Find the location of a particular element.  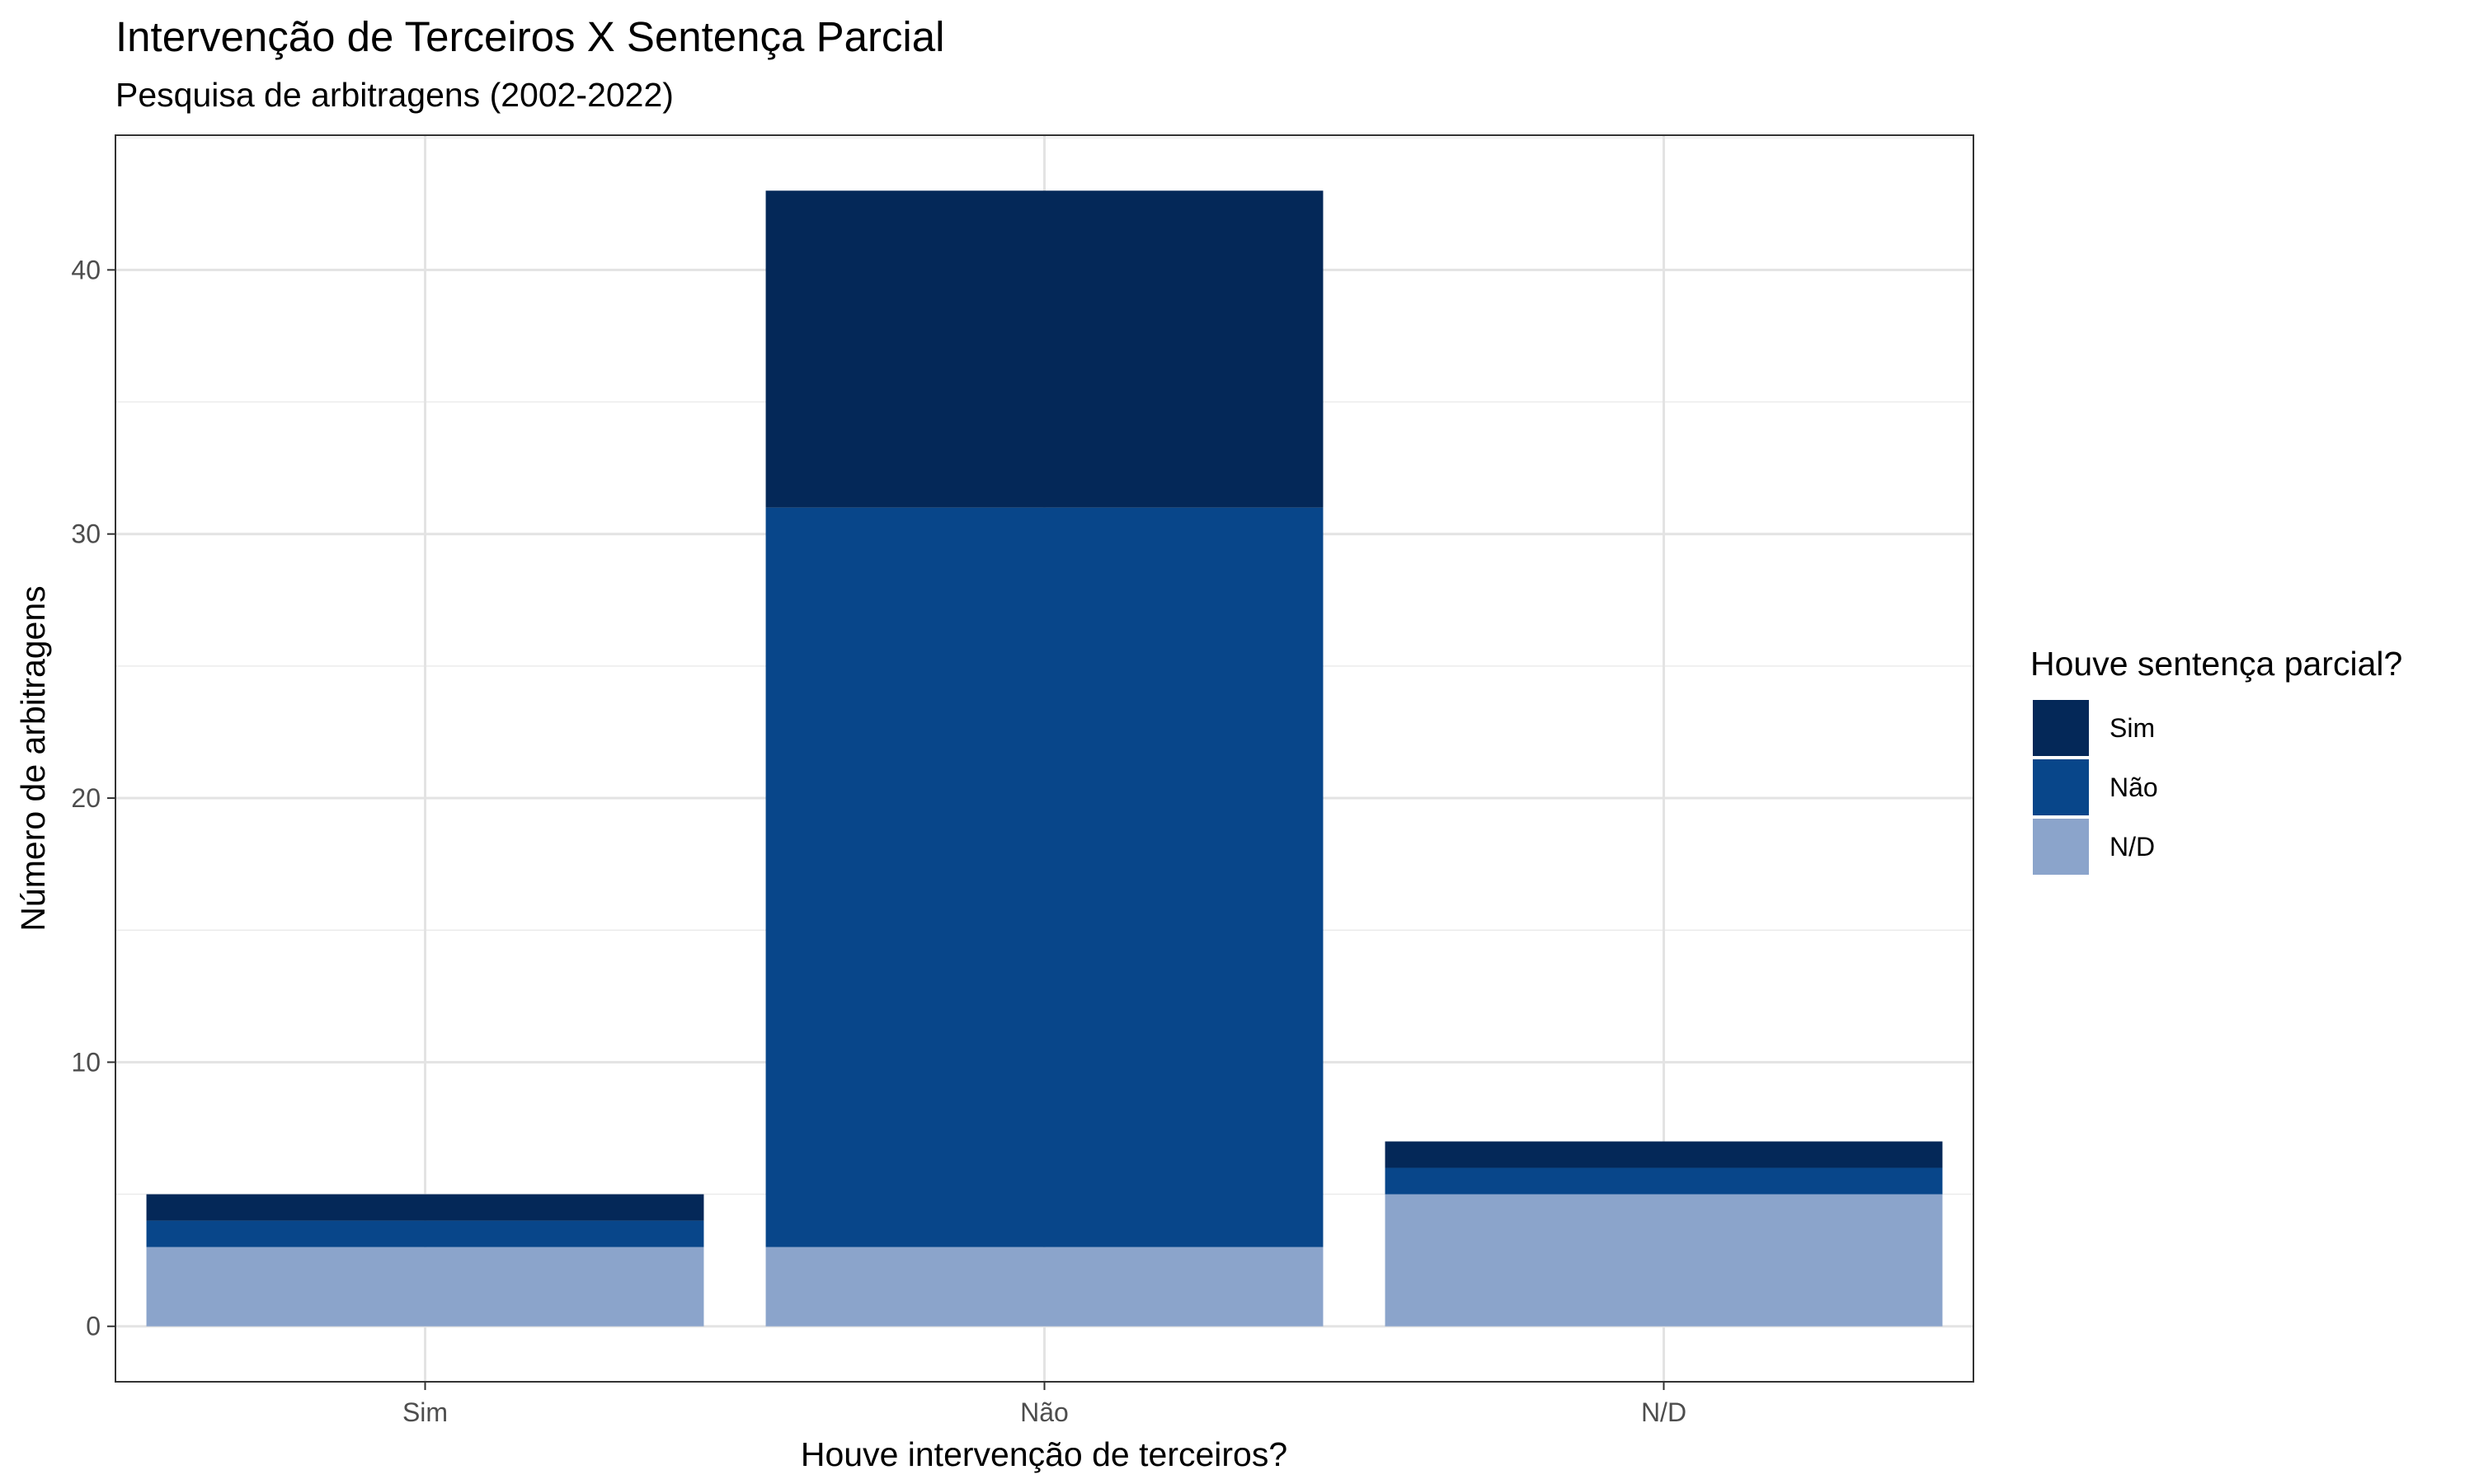

legend-title: Houve sentença parcial? is located at coordinates (2216, 664).